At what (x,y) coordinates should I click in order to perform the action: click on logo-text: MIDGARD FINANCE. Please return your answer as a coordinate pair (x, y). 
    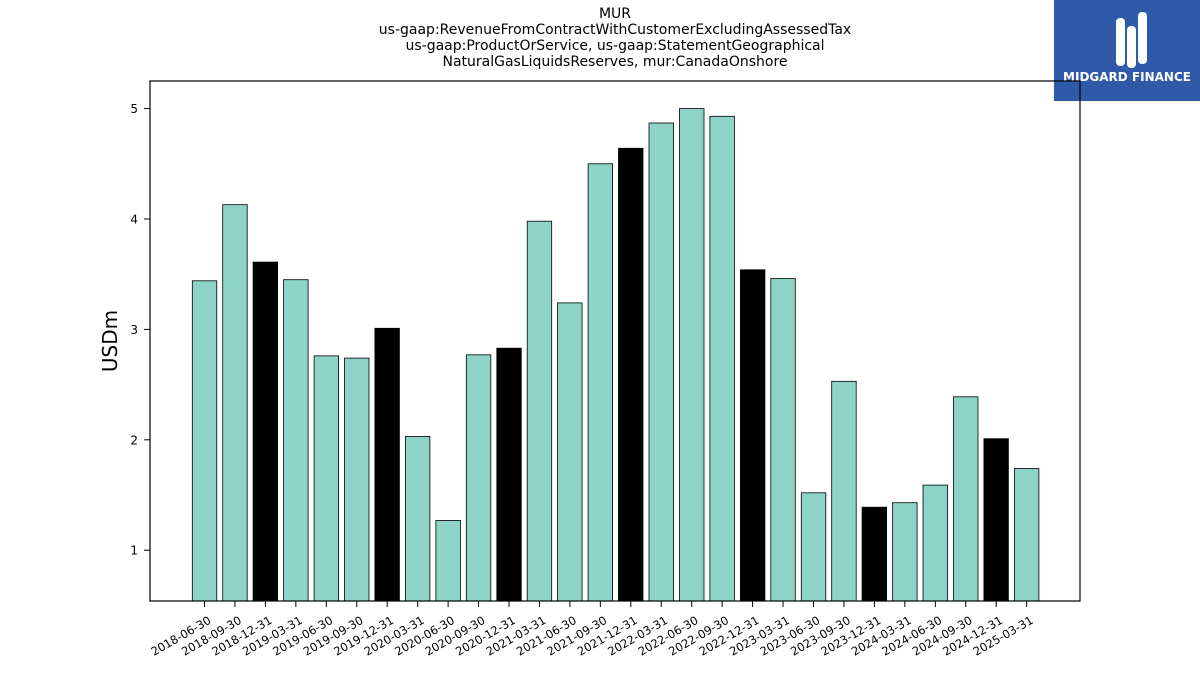
    Looking at the image, I should click on (1127, 77).